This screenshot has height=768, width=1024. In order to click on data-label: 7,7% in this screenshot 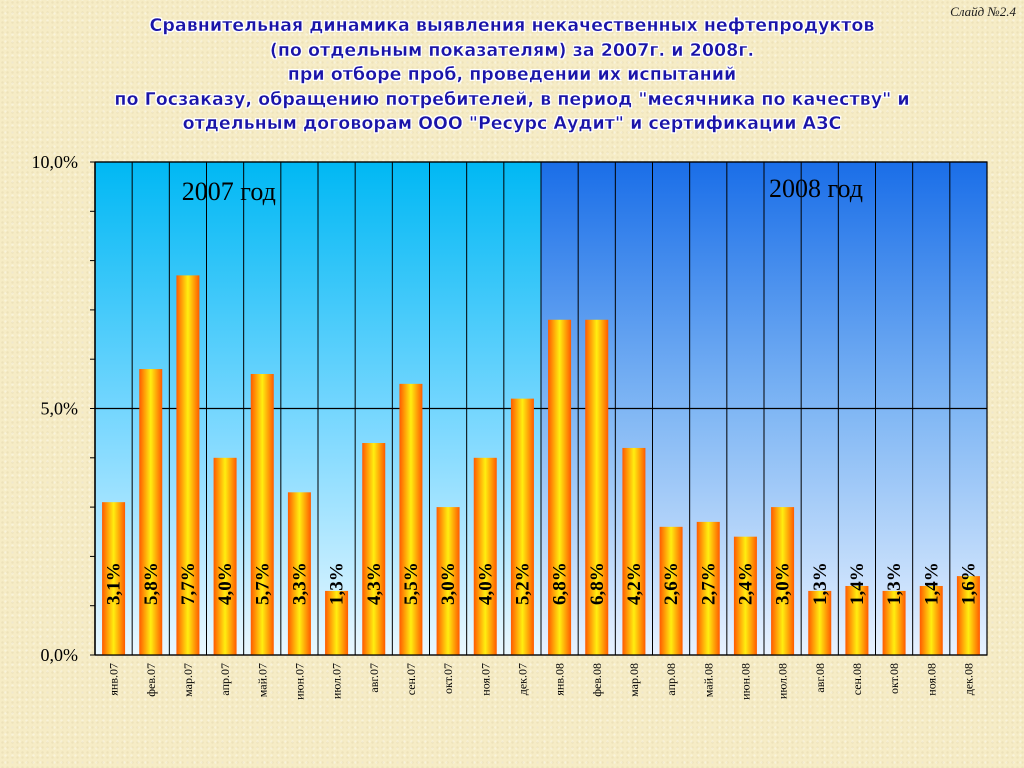, I will do `click(188, 583)`.